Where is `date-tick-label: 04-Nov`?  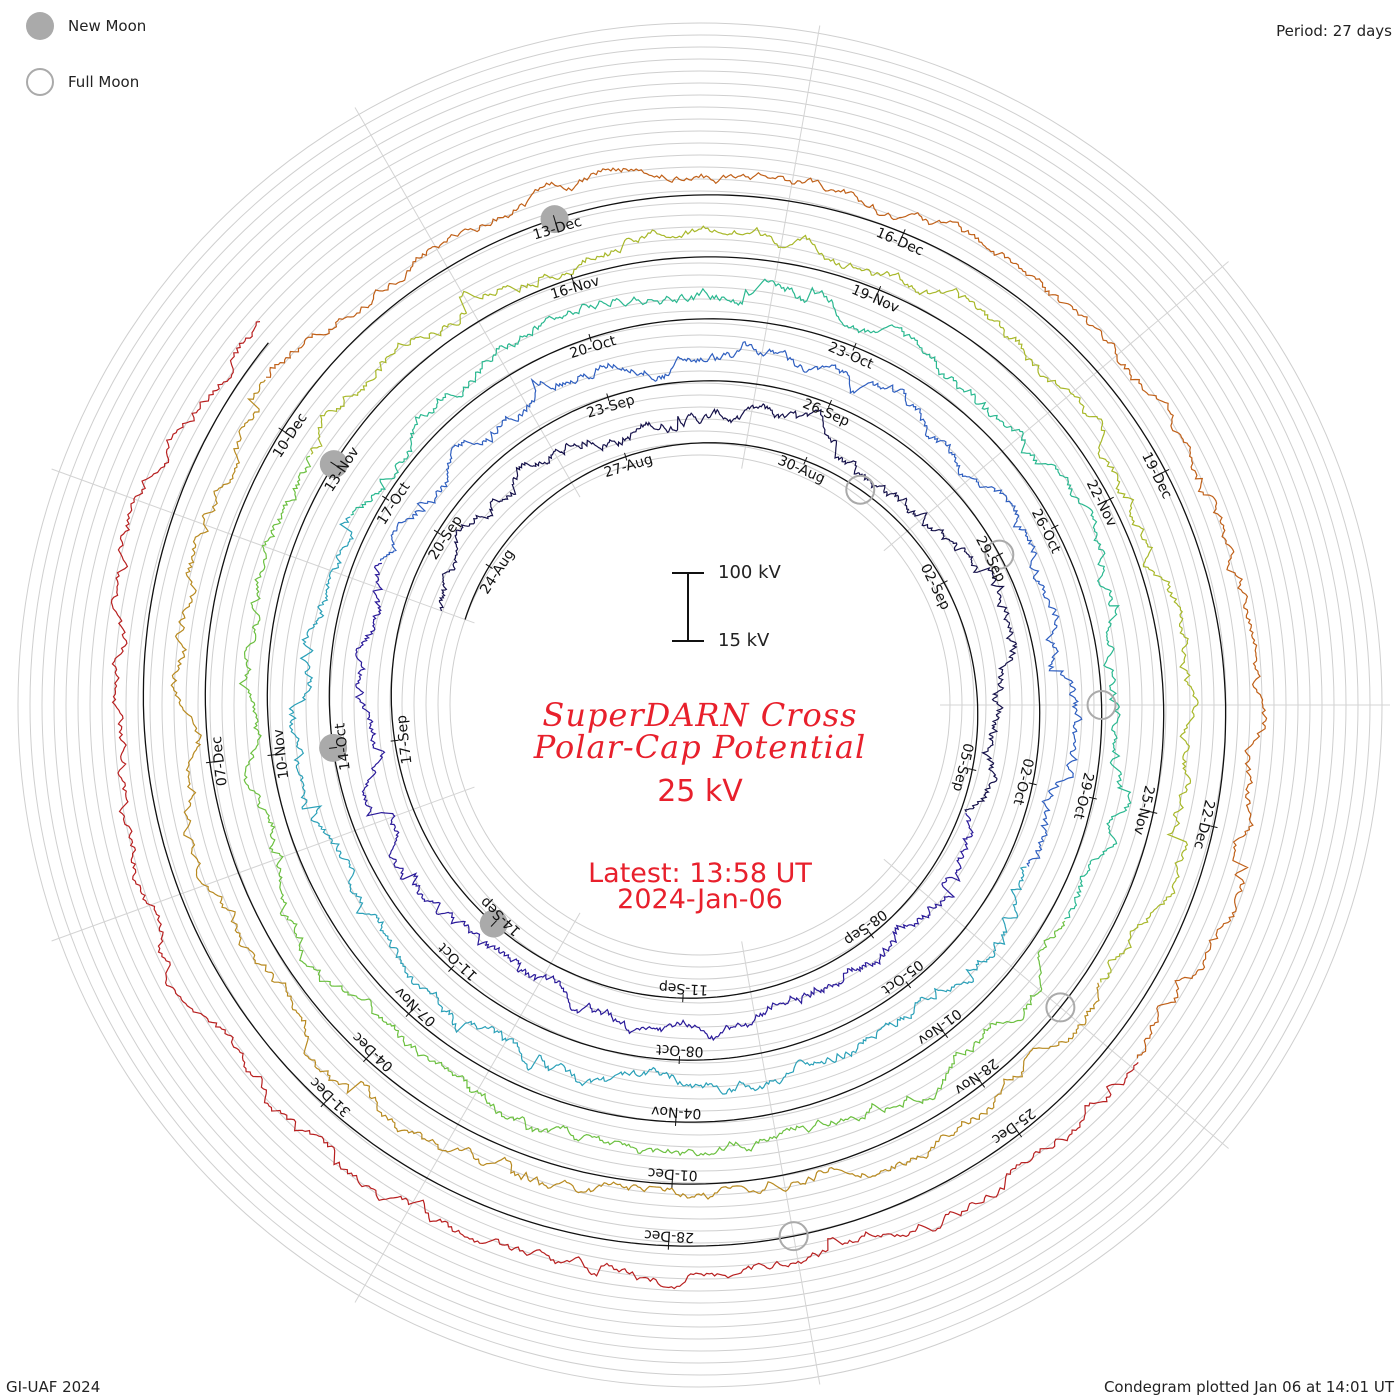 date-tick-label: 04-Nov is located at coordinates (676, 1111).